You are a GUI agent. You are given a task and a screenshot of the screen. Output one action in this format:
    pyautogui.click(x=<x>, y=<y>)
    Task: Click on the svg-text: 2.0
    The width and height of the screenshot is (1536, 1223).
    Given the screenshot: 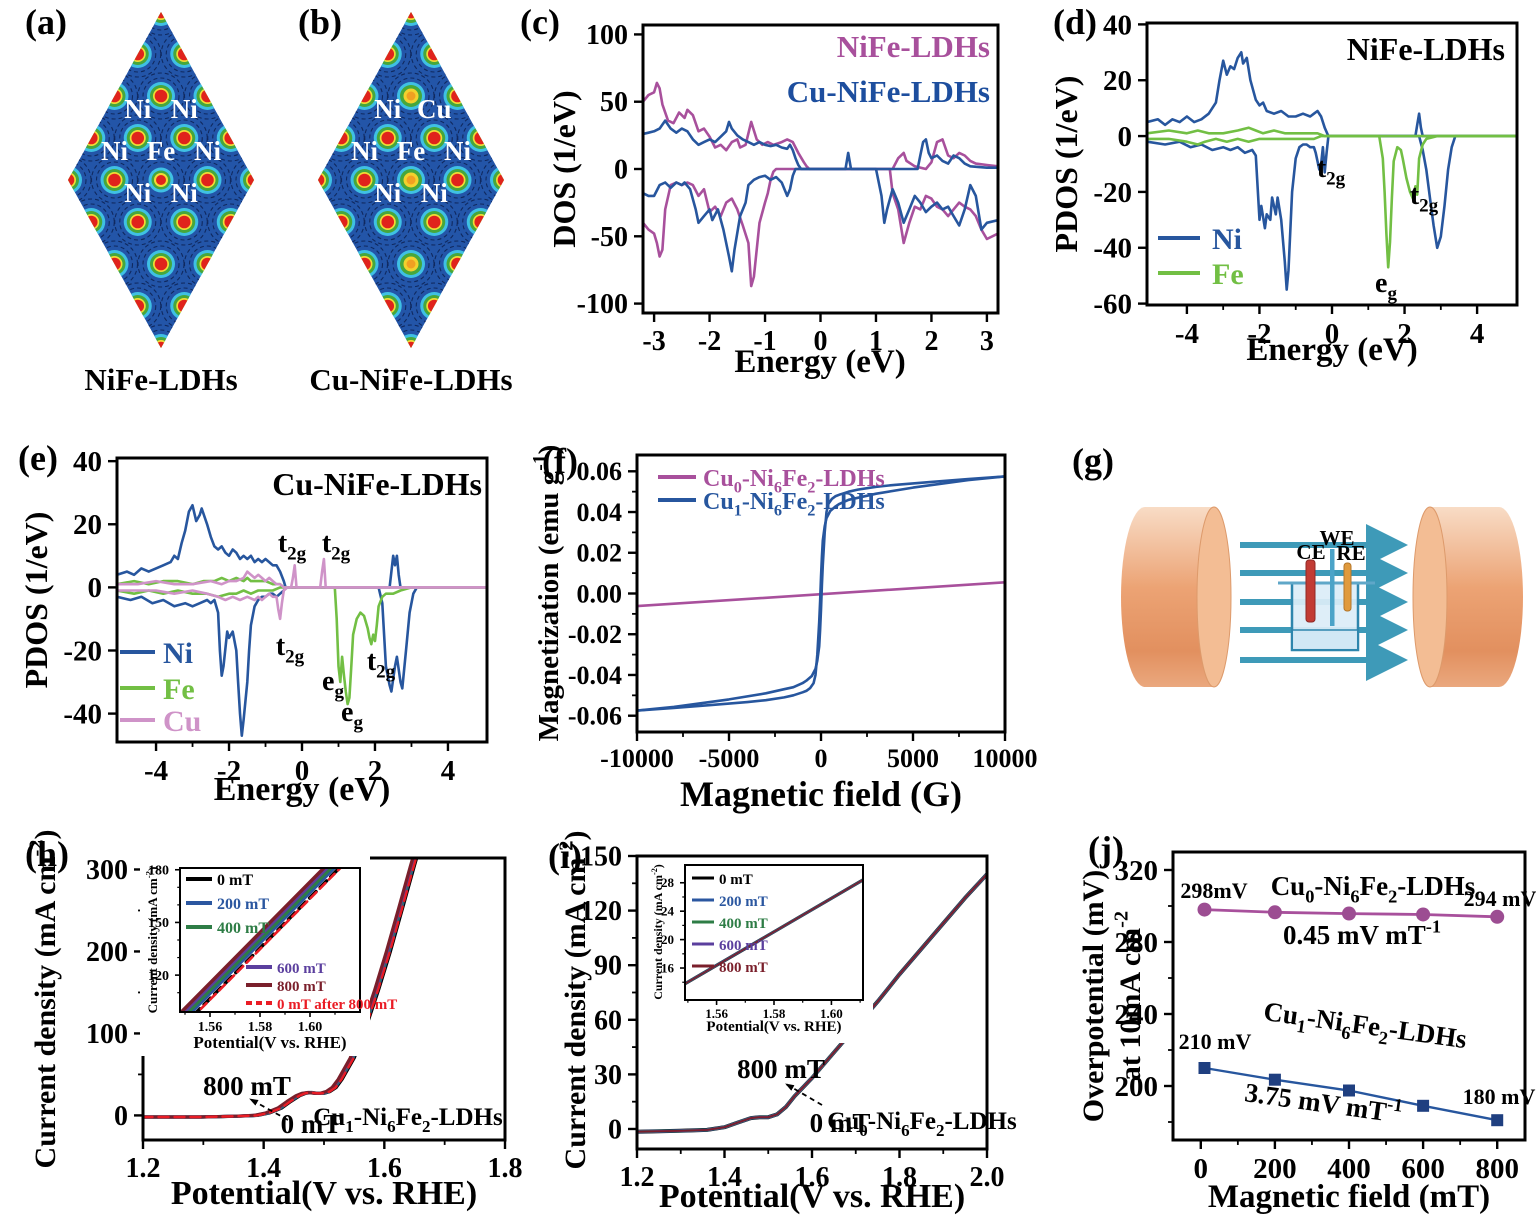 What is the action you would take?
    pyautogui.click(x=987, y=1177)
    